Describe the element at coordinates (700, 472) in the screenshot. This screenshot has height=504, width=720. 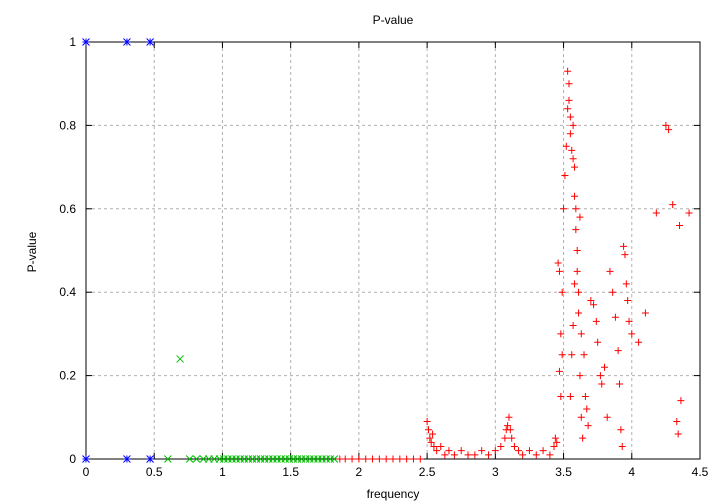
I see `x-tick-label: 4.5` at that location.